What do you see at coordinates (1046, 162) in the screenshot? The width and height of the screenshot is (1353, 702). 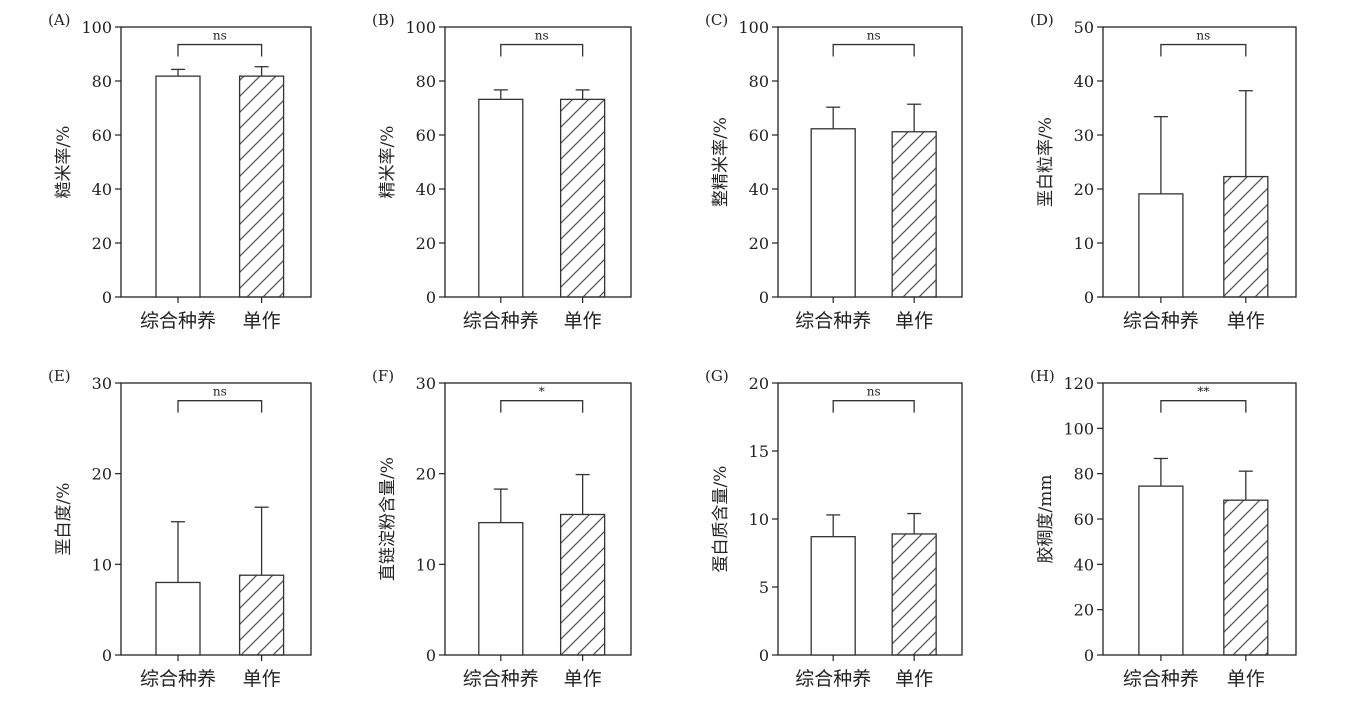 I see `y-axis-title: 垩白粒率/%` at bounding box center [1046, 162].